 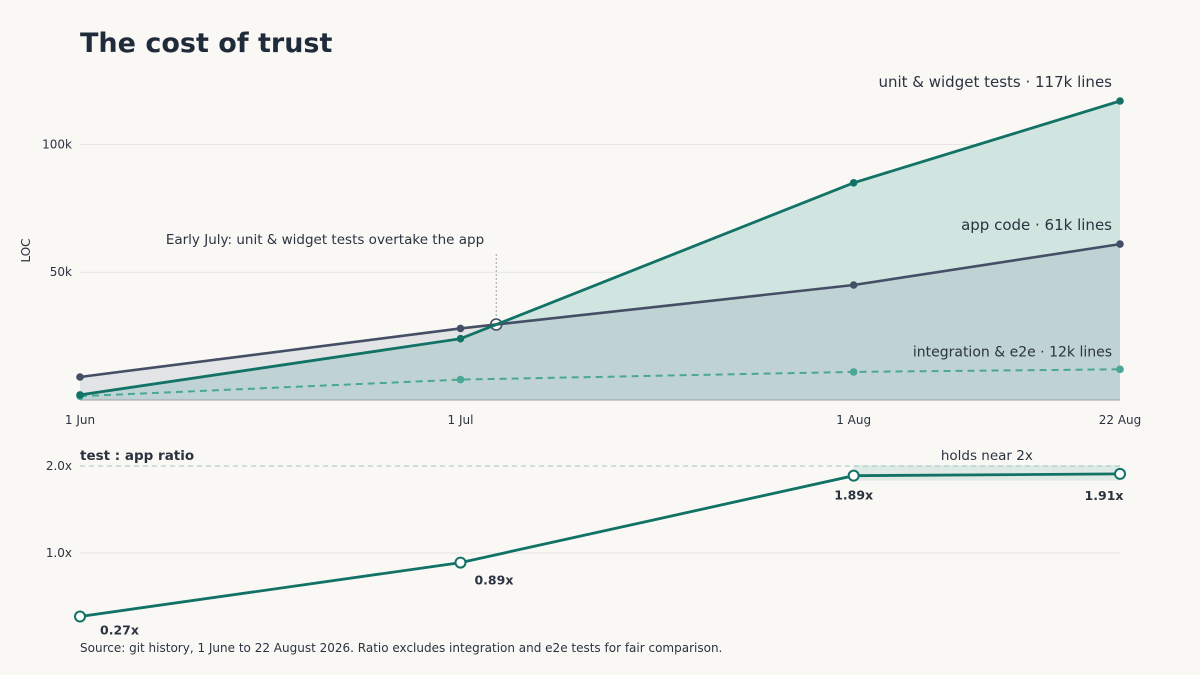 What do you see at coordinates (26, 250) in the screenshot?
I see `y-axis-label: LOC` at bounding box center [26, 250].